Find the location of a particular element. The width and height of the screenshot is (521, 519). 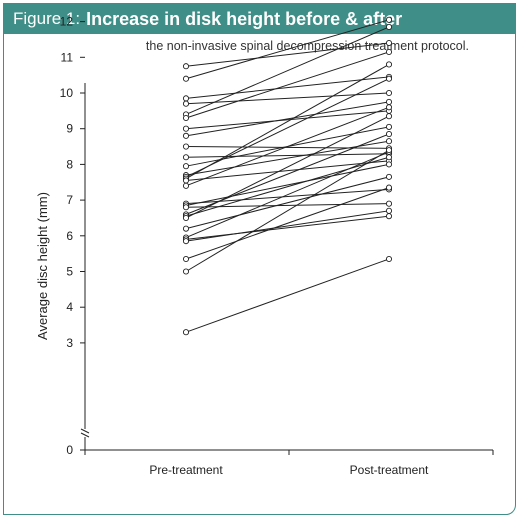

figure-title: Increase in disk height before & after is located at coordinates (244, 18).